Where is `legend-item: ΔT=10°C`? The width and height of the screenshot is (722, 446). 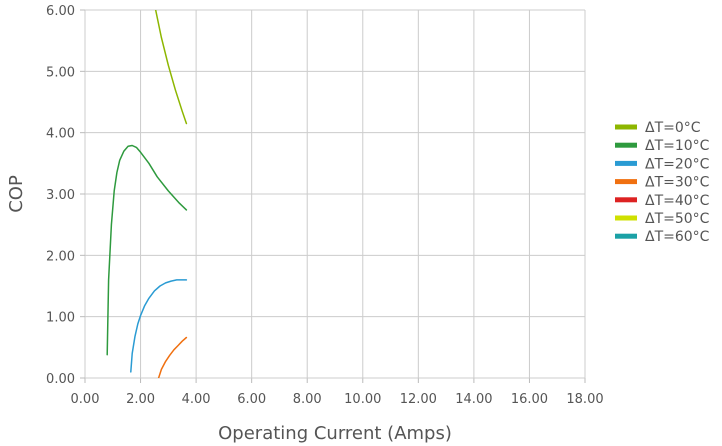 legend-item: ΔT=10°C is located at coordinates (662, 146).